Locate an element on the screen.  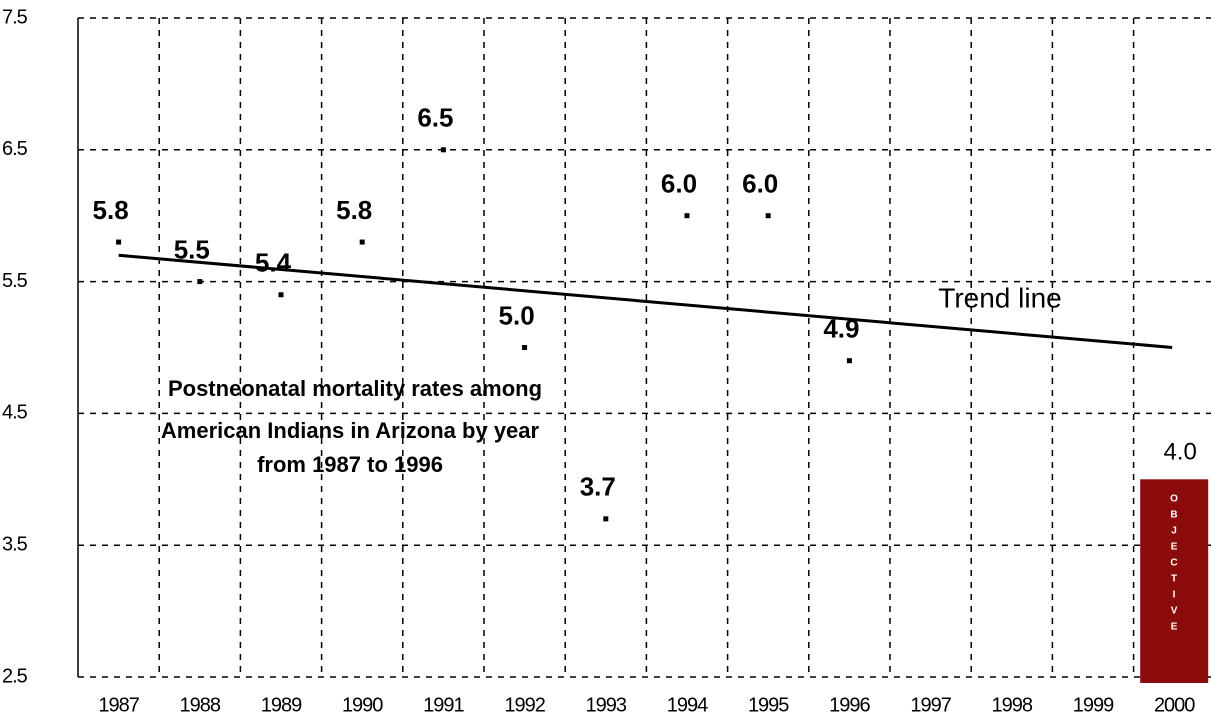
x-tick-label: 2000 is located at coordinates (1174, 705).